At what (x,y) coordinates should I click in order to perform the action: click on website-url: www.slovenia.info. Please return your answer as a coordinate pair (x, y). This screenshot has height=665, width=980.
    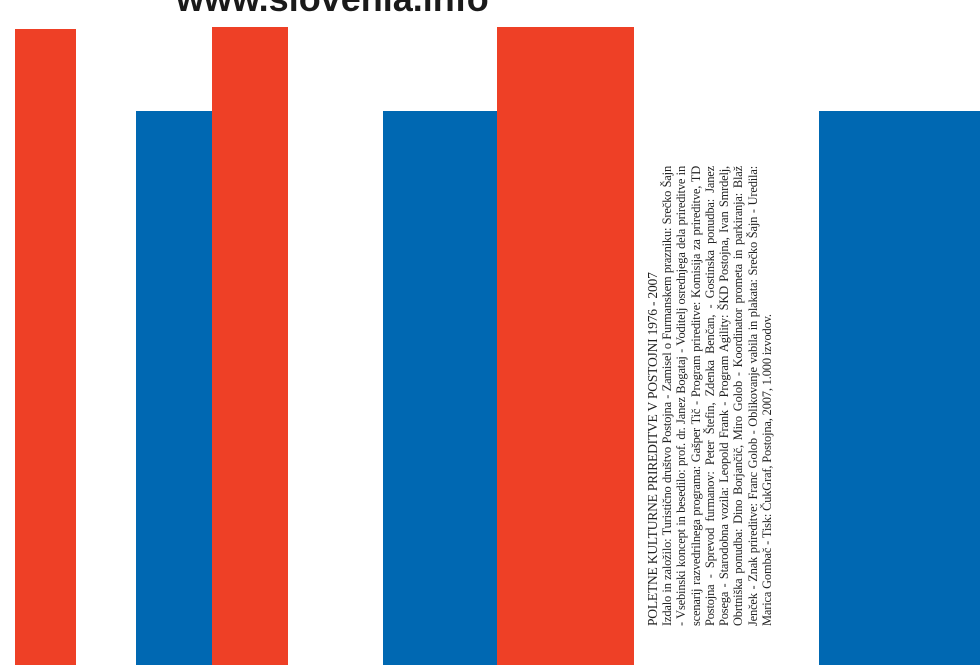
    Looking at the image, I should click on (332, 10).